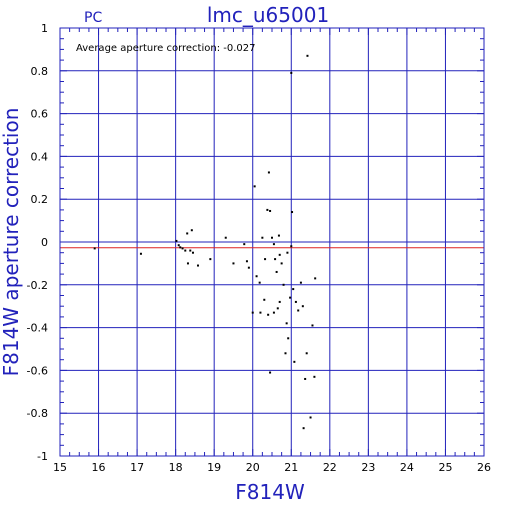 Image resolution: width=512 pixels, height=512 pixels. What do you see at coordinates (60, 467) in the screenshot?
I see `x-tick-label: 15` at bounding box center [60, 467].